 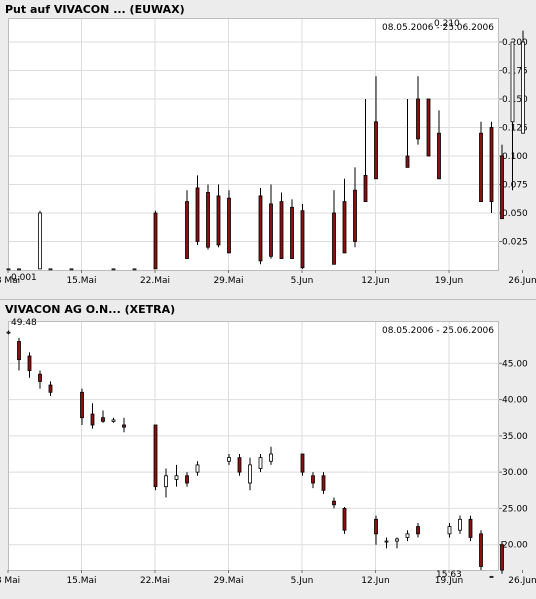 What do you see at coordinates (515, 364) in the screenshot?
I see `y-tick-label: 45.00` at bounding box center [515, 364].